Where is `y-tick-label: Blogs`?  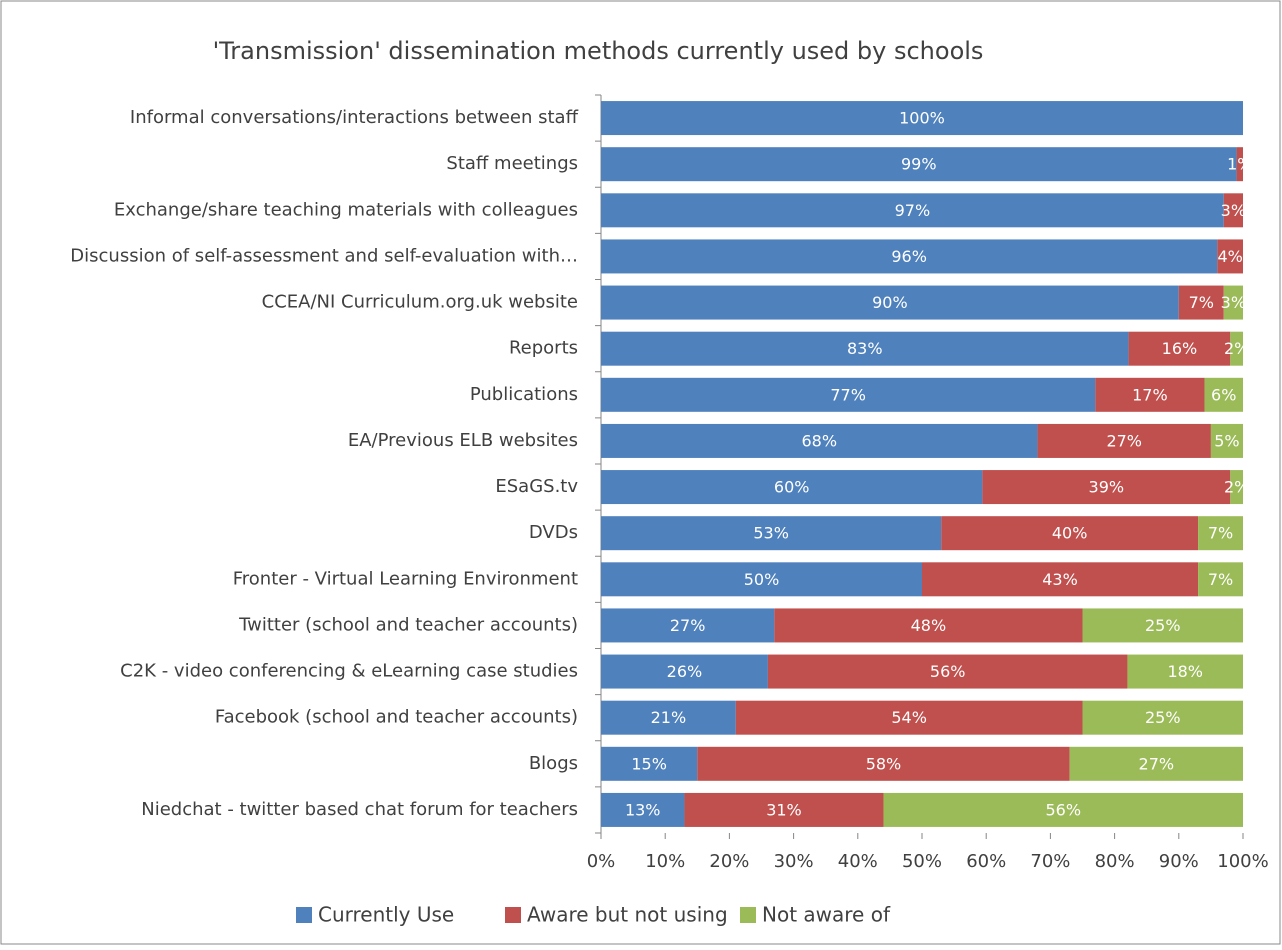
y-tick-label: Blogs is located at coordinates (553, 763).